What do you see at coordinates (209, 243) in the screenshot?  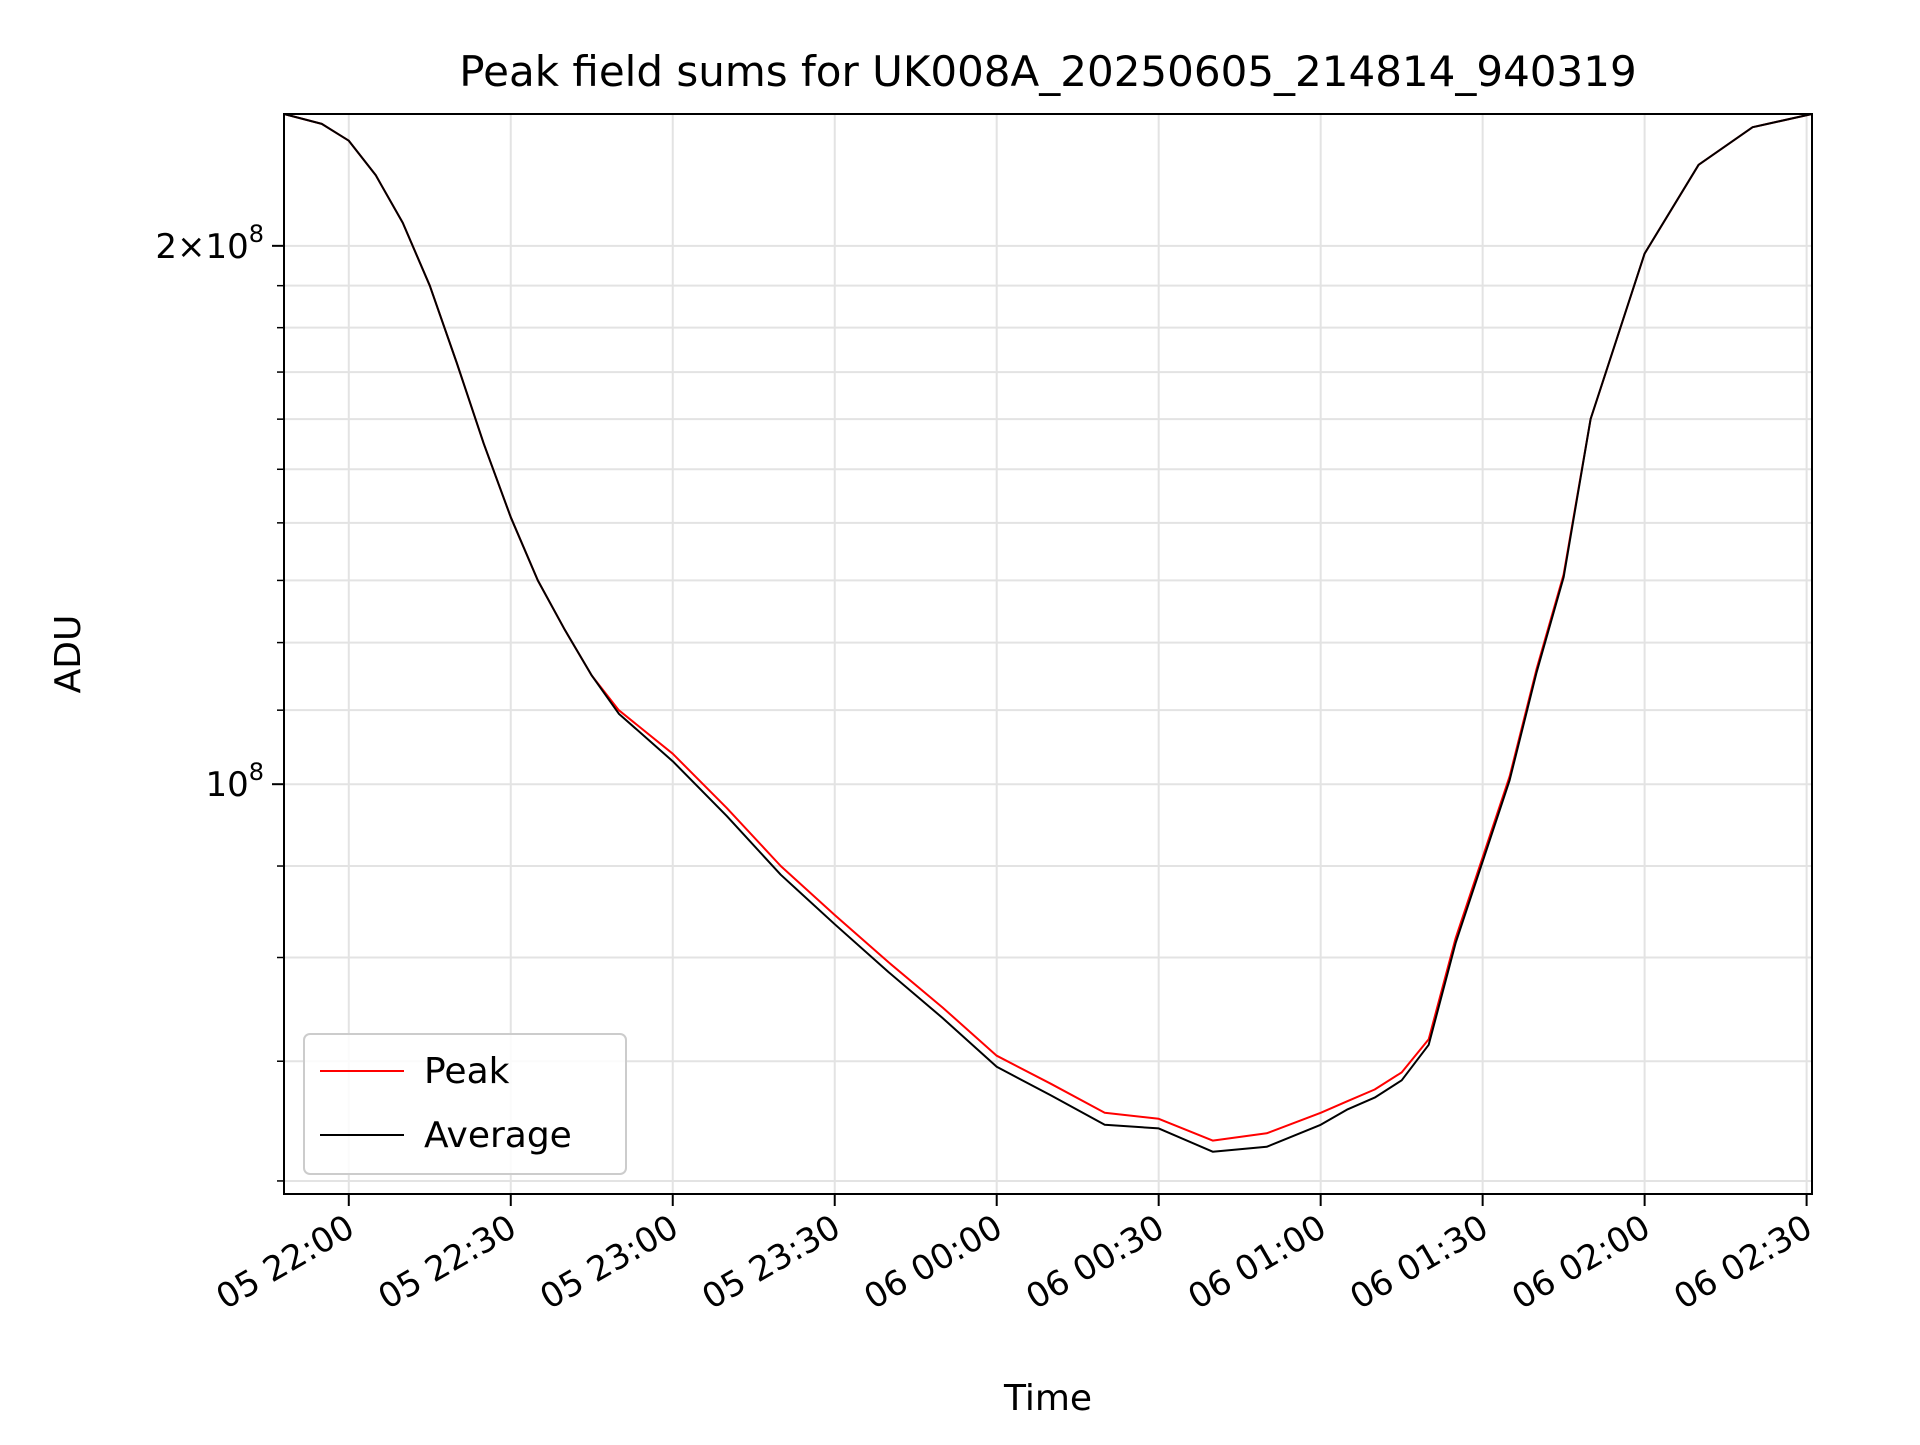 I see `y-tick-label: 2×108` at bounding box center [209, 243].